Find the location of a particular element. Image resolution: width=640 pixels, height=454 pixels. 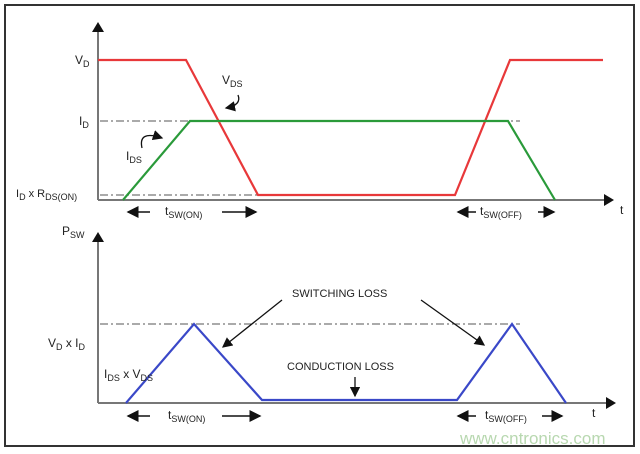

bottom-ton-label: tSW(ON) is located at coordinates (186, 416).